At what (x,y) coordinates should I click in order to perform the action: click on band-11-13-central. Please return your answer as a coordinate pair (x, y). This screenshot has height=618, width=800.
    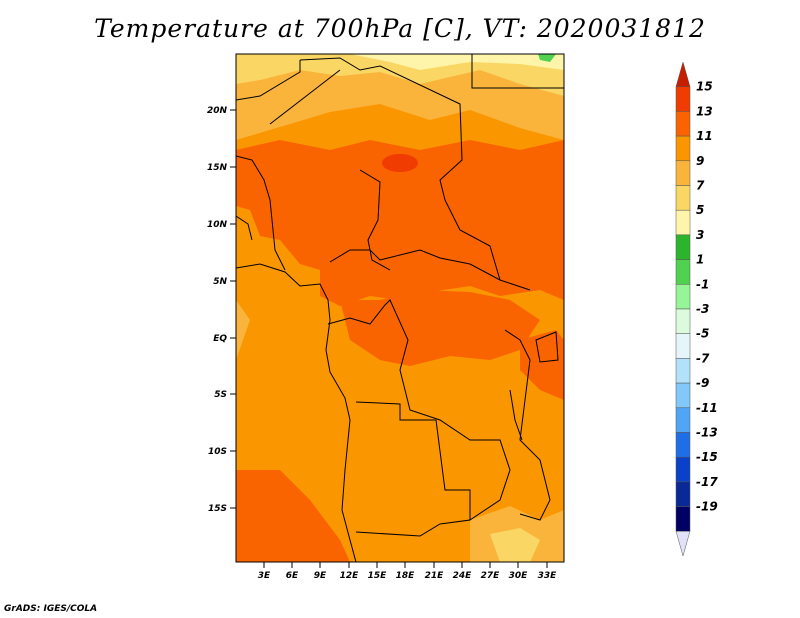
    Looking at the image, I should click on (400, 223).